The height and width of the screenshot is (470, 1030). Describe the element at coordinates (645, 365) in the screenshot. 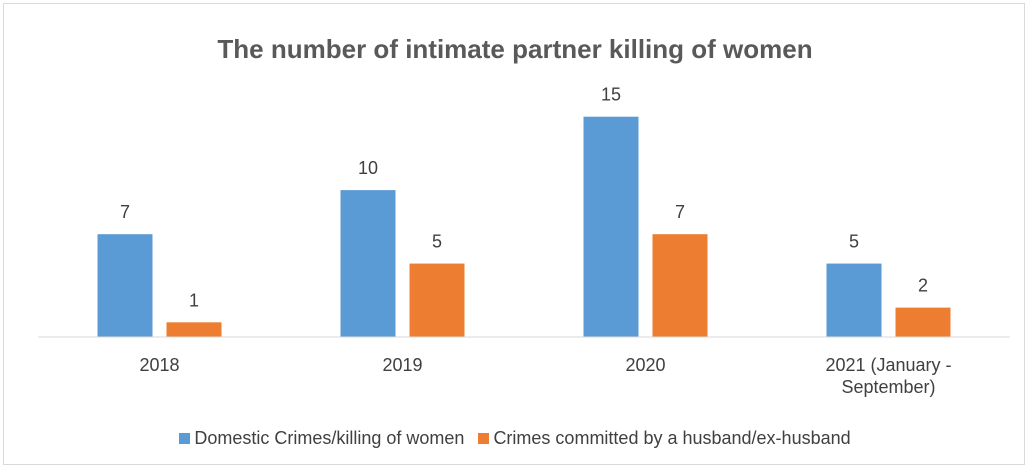

I see `x-tick-label: 2020` at that location.